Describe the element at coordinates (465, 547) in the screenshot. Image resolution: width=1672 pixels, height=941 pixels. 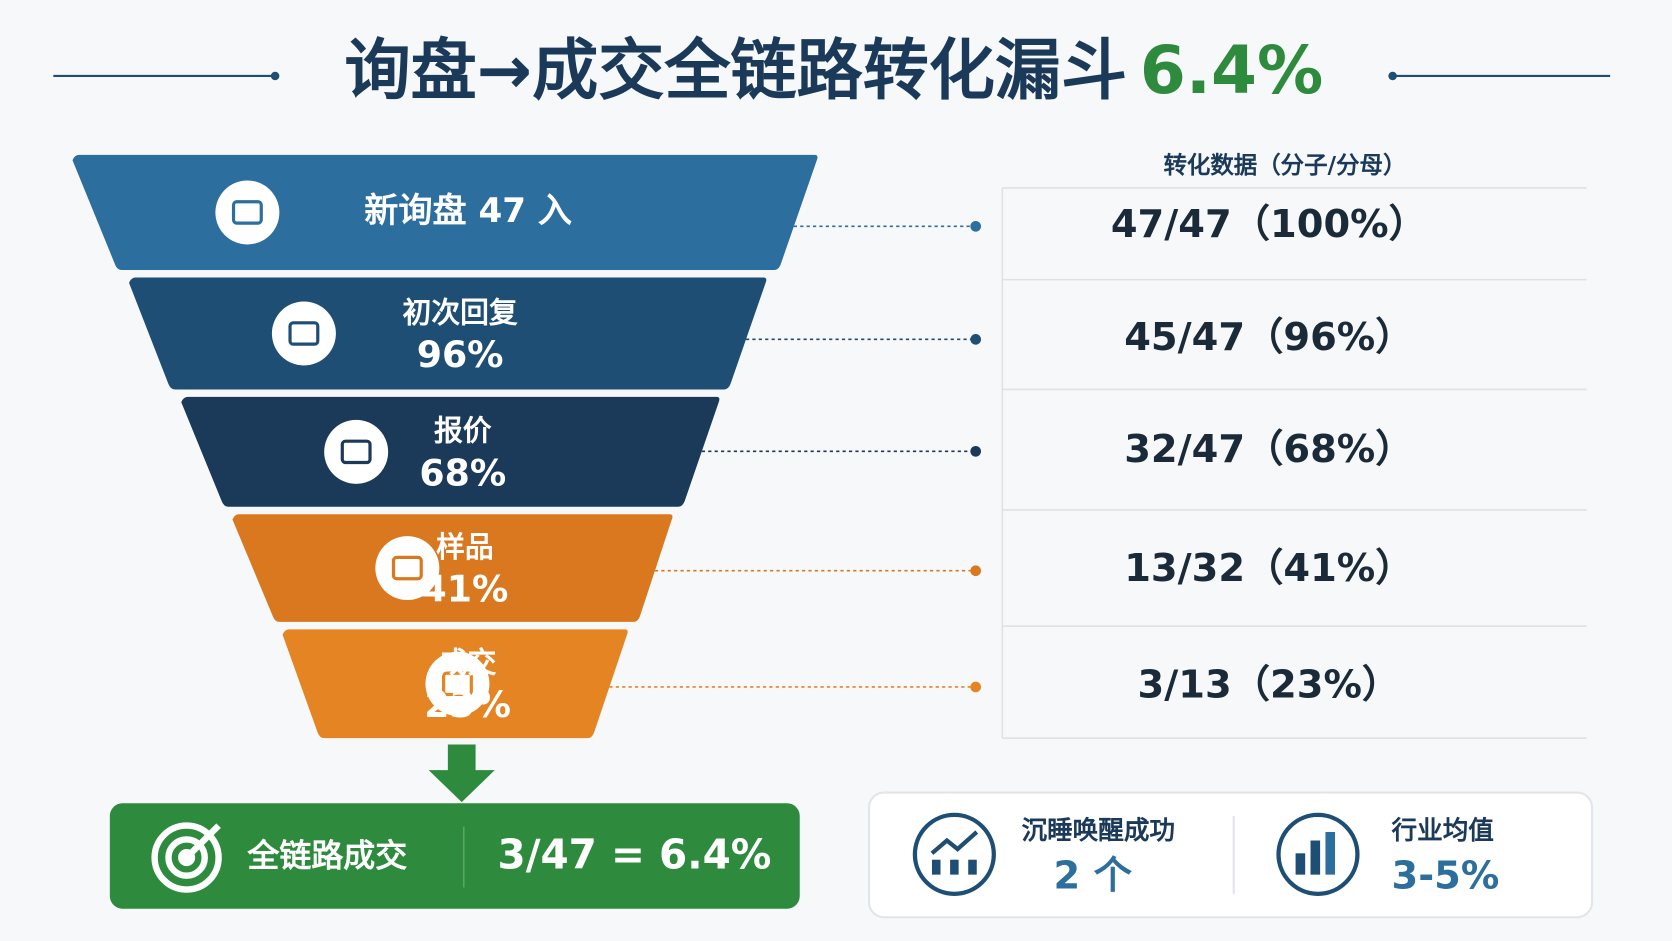
I see `stage-label: 样品` at that location.